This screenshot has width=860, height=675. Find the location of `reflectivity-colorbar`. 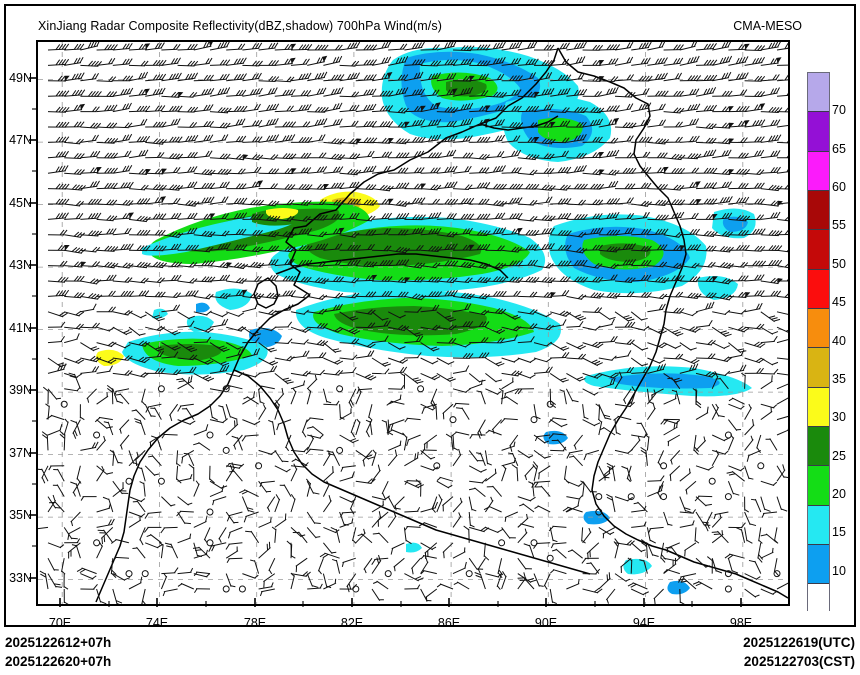

reflectivity-colorbar is located at coordinates (818, 347).